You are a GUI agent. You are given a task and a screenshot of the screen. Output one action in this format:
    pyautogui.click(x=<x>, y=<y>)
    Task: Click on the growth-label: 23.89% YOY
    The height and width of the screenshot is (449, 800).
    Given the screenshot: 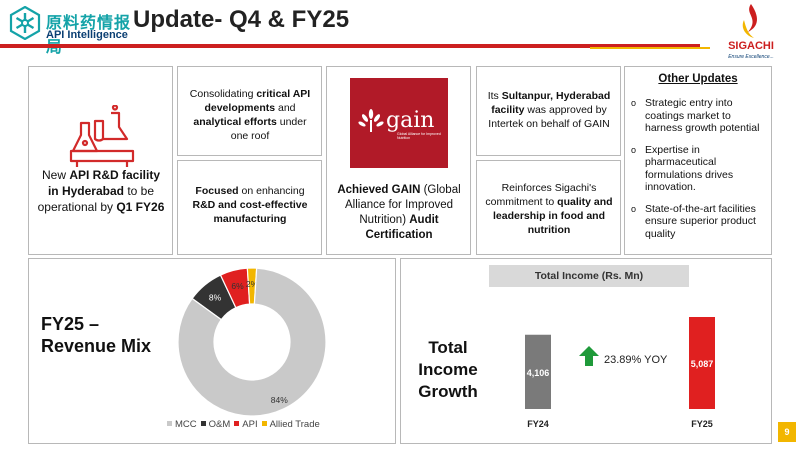 What is the action you would take?
    pyautogui.click(x=636, y=360)
    